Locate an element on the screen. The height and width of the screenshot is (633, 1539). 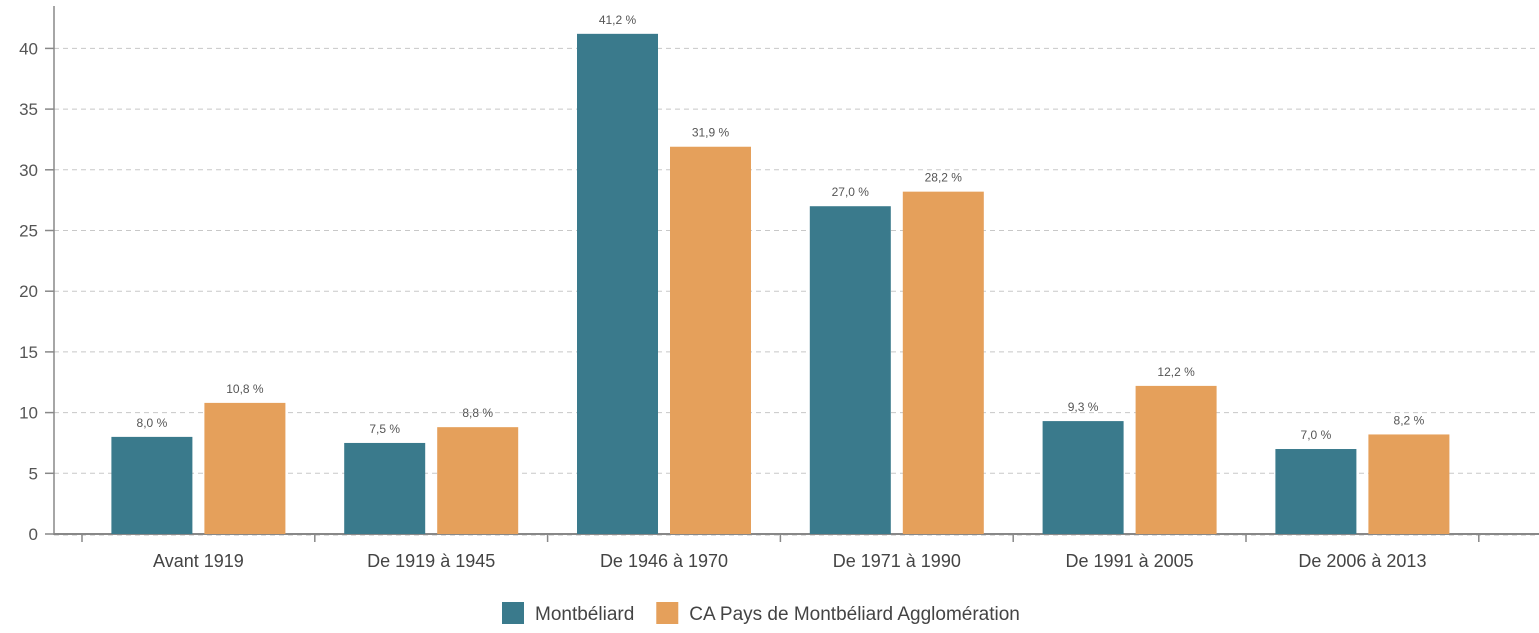
x-tick-label: De 1946 à 1970 is located at coordinates (664, 561).